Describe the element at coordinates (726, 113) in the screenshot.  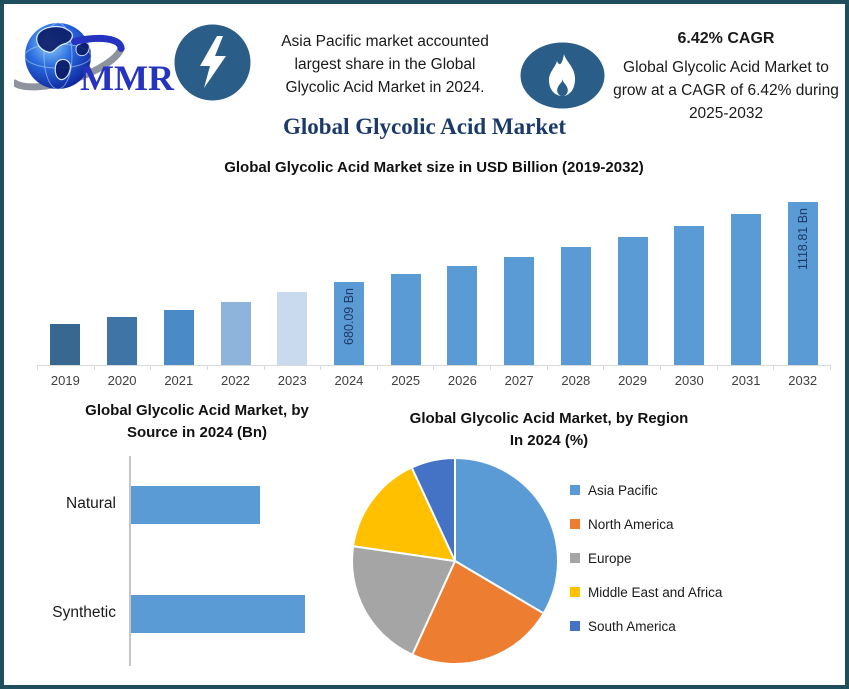
I see `cagr-line: 2025-2032` at that location.